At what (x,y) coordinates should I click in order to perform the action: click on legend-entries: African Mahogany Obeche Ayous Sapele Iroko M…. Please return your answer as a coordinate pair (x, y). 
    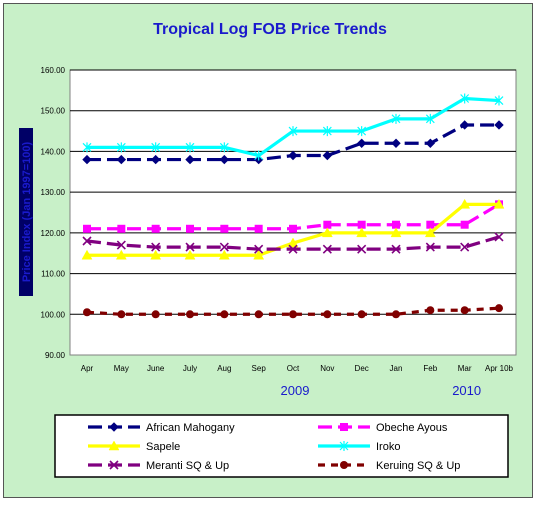
    Looking at the image, I should click on (274, 447).